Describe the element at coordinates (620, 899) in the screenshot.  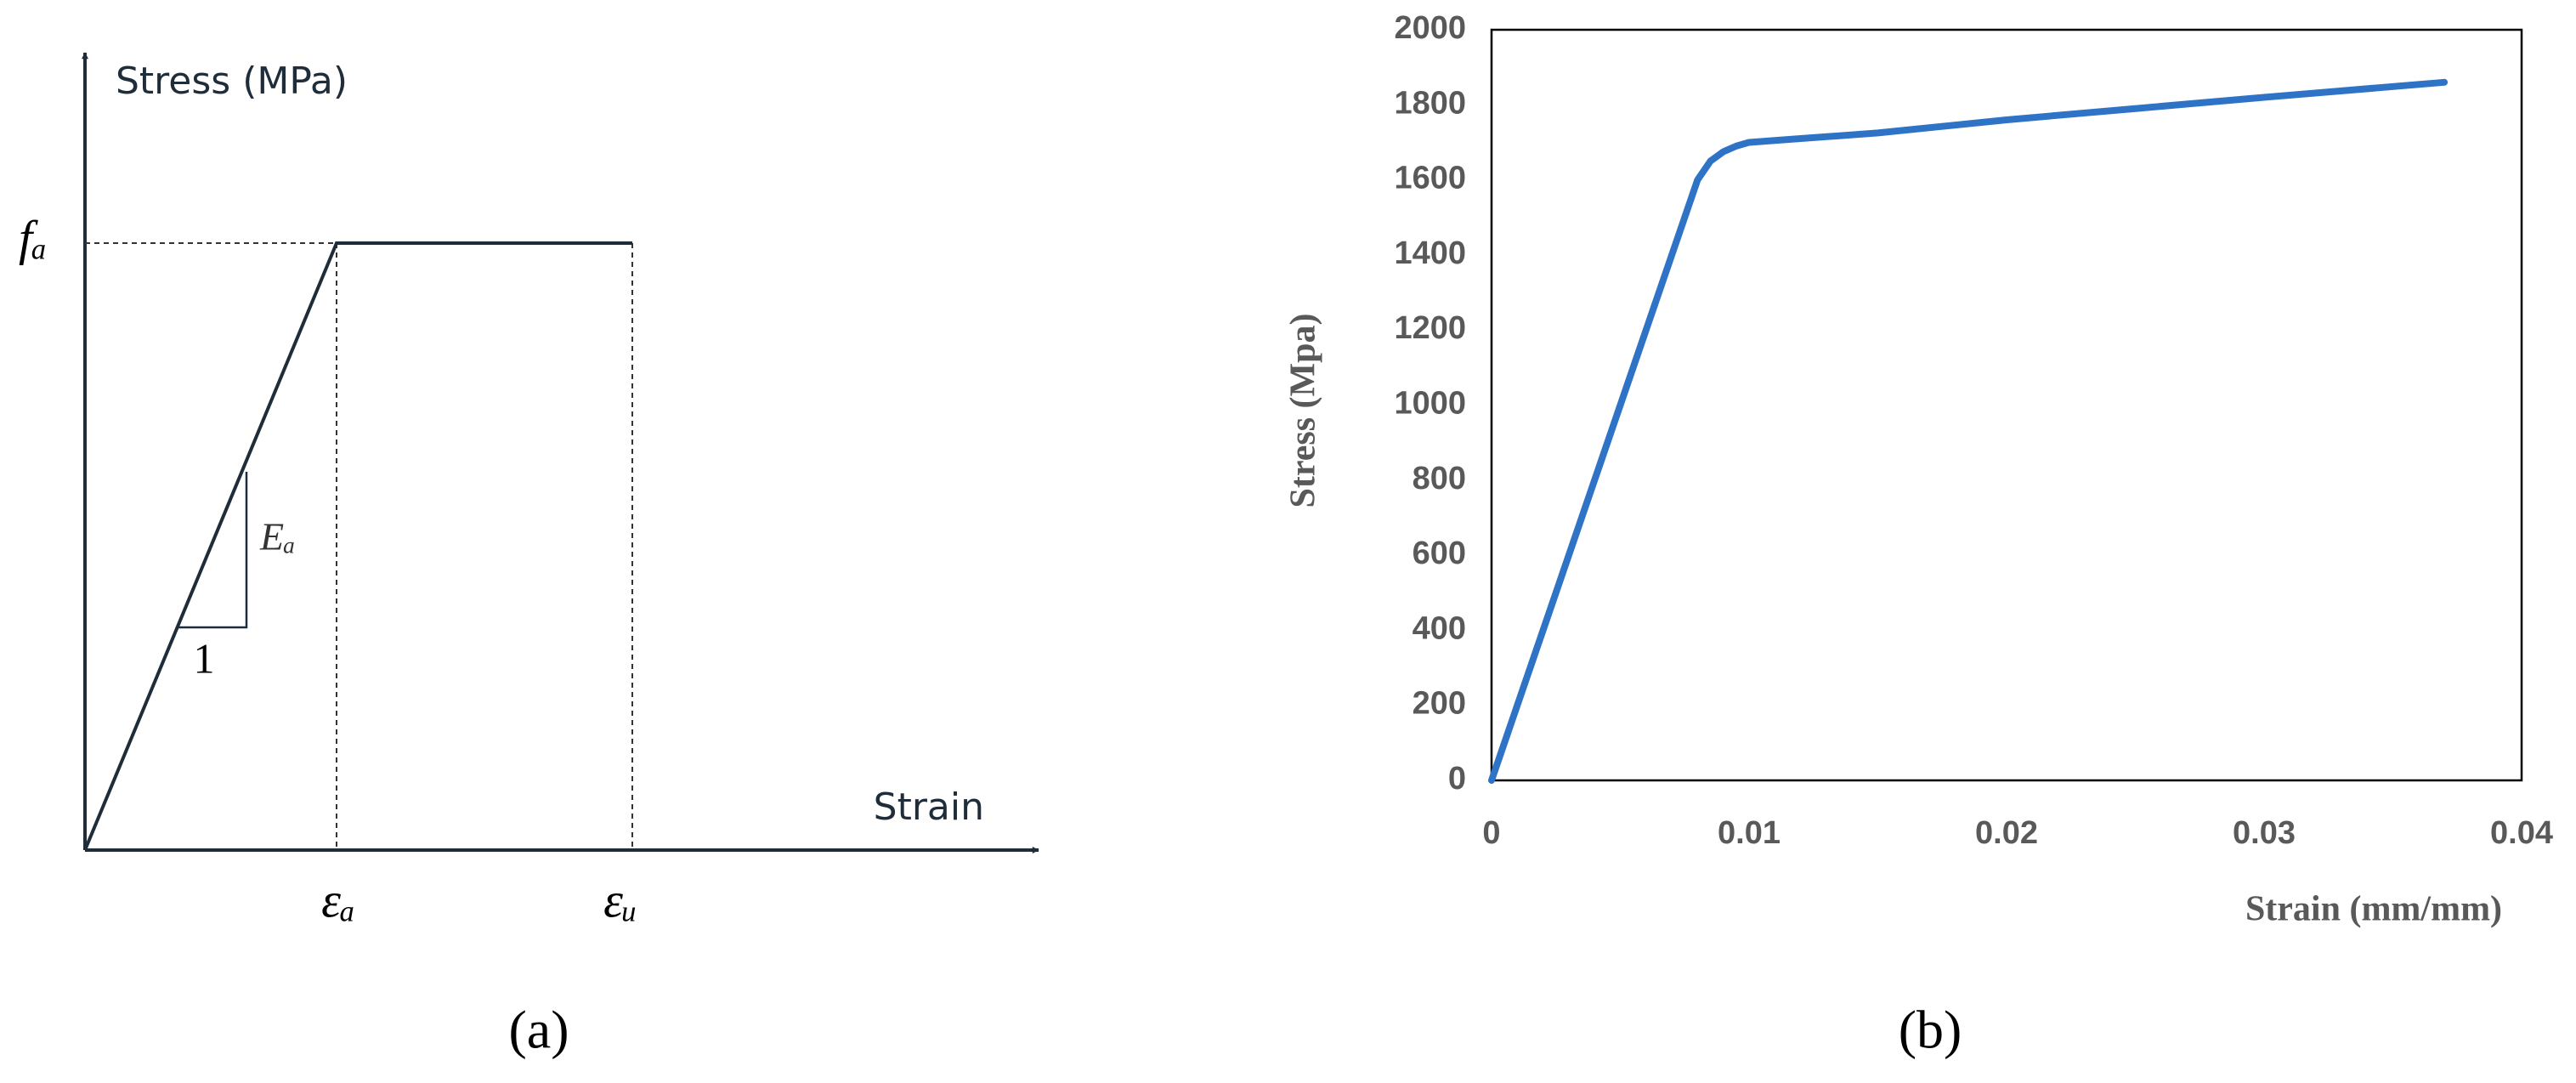
I see `strain-label: εᵤ` at that location.